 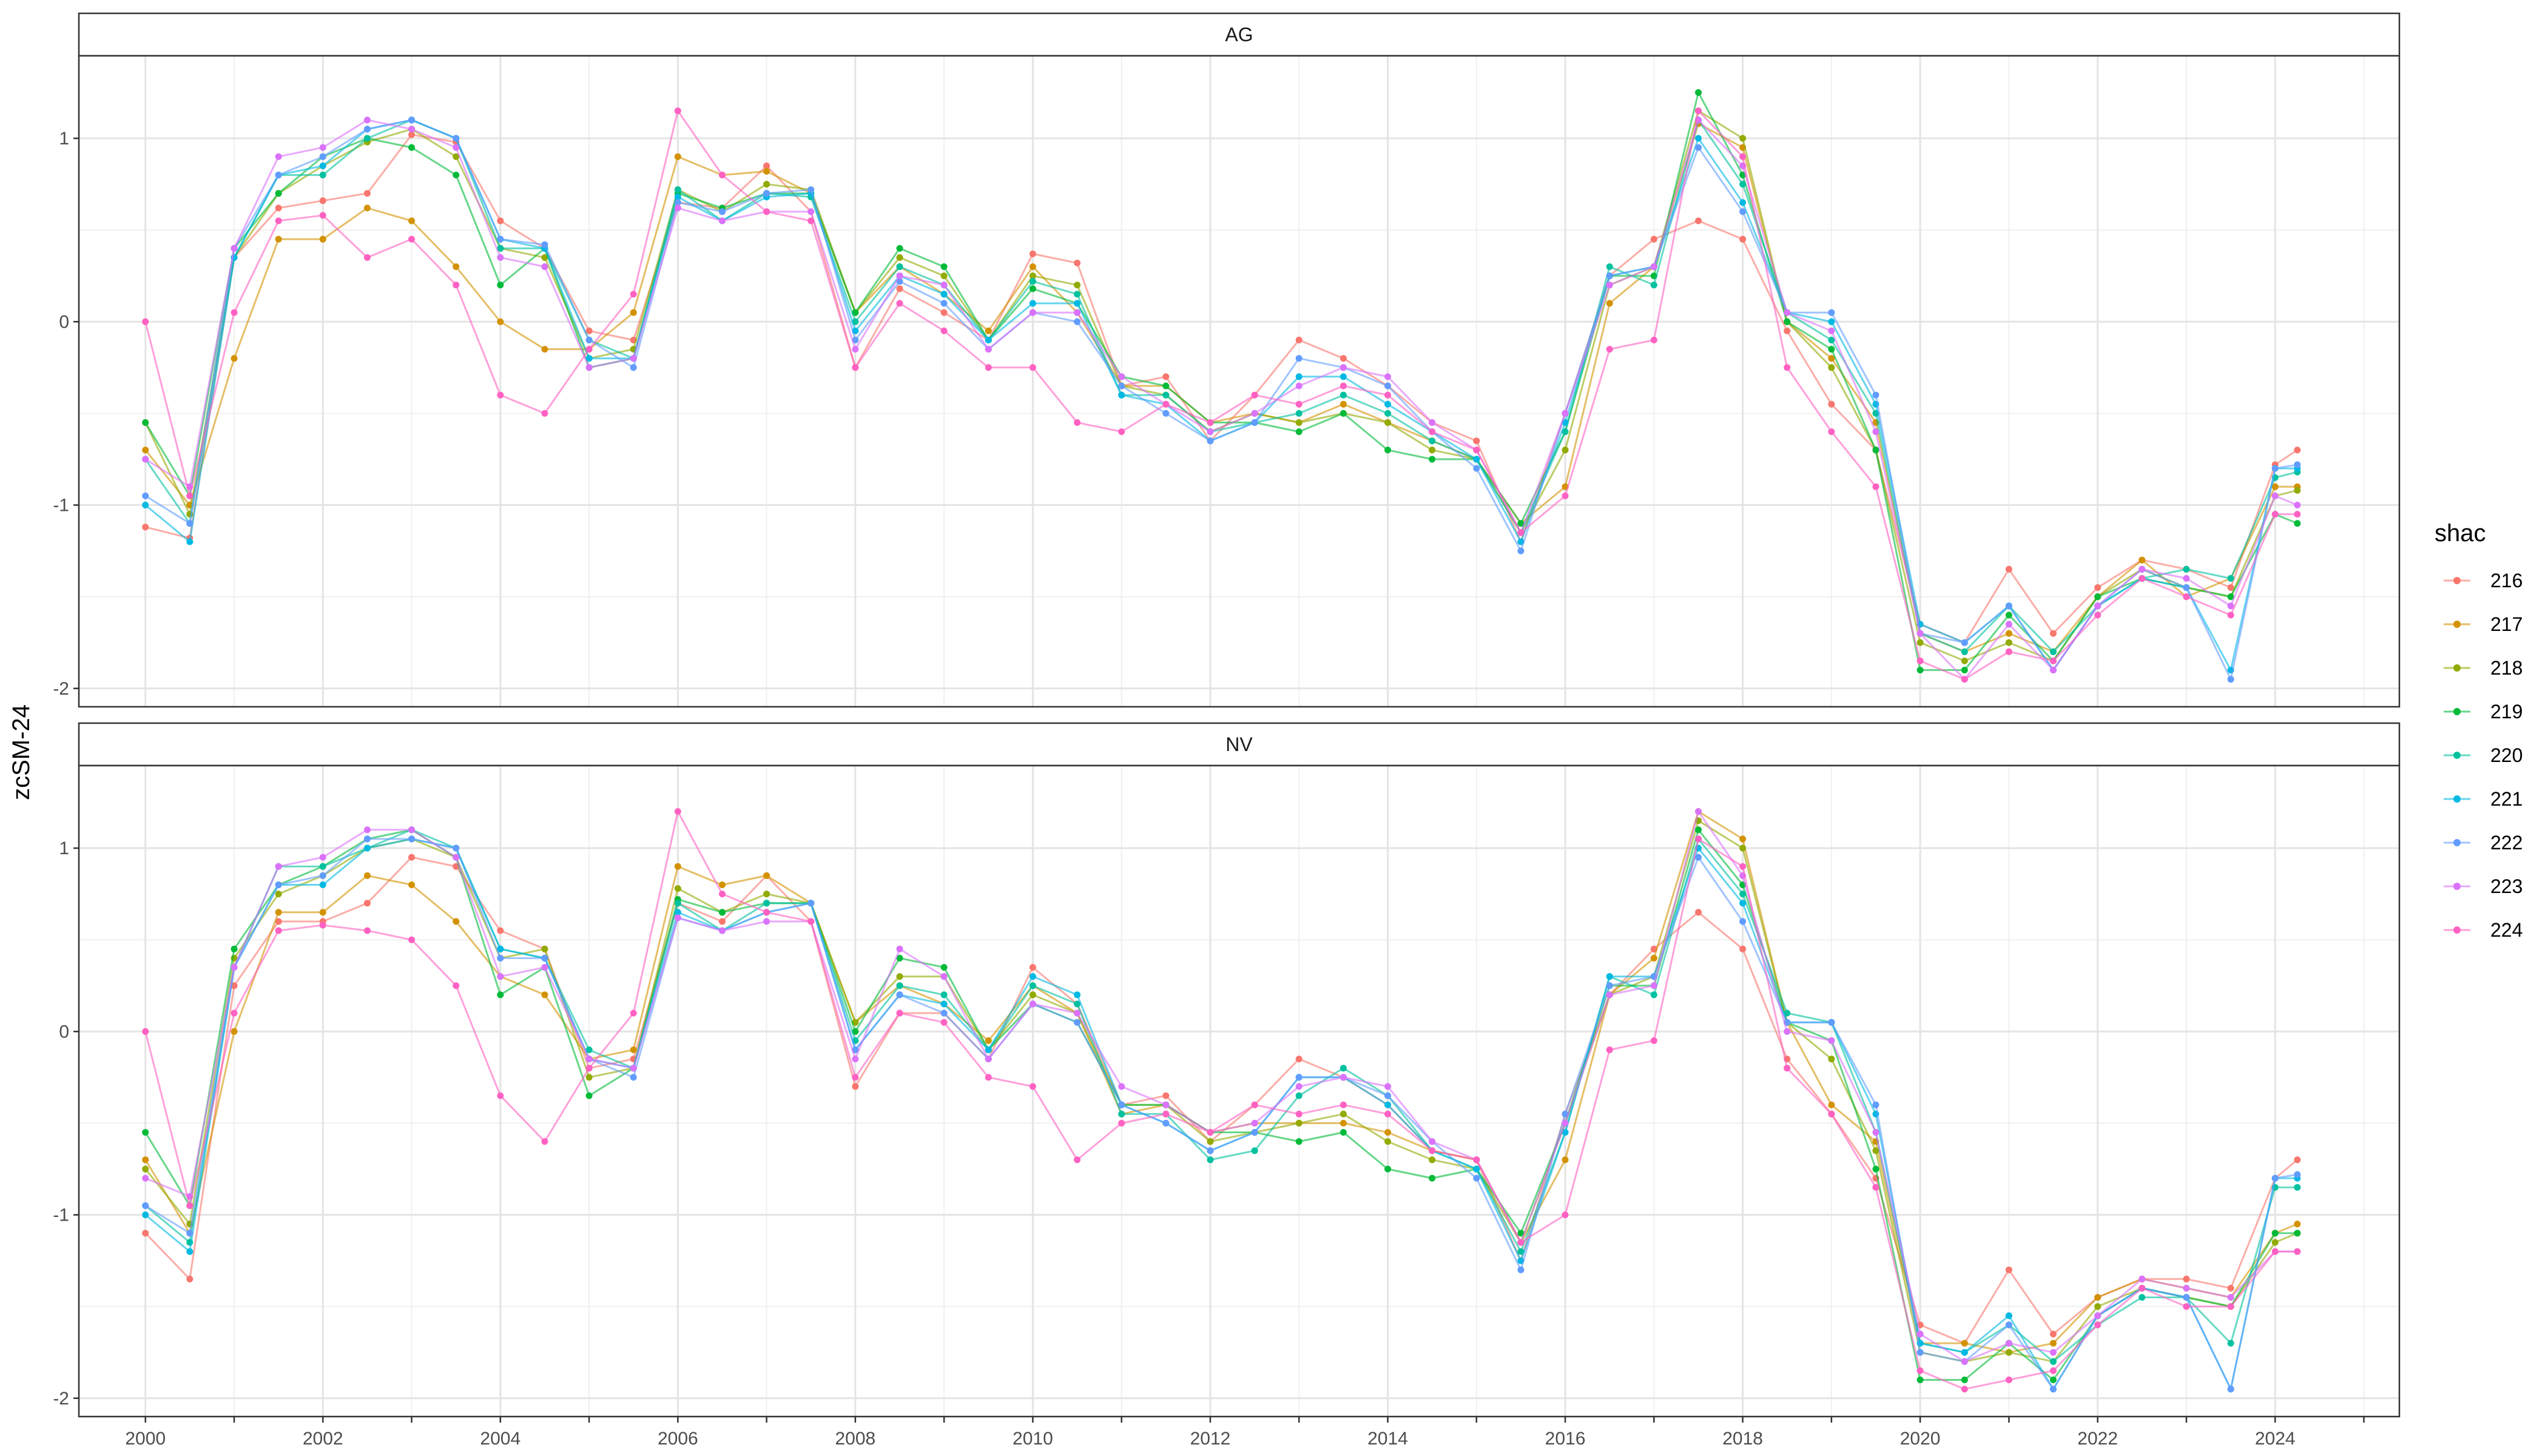 What do you see at coordinates (1742, 1439) in the screenshot?
I see `x-tick-label: 2018` at bounding box center [1742, 1439].